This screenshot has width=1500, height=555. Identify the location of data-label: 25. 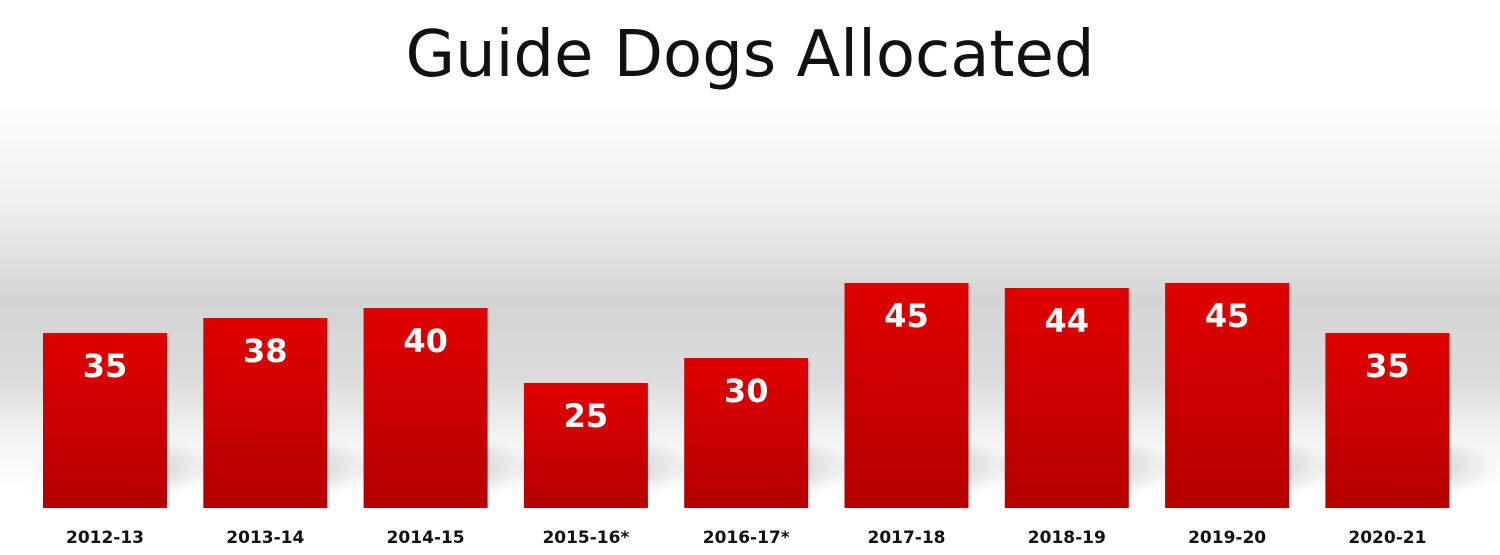
(586, 416).